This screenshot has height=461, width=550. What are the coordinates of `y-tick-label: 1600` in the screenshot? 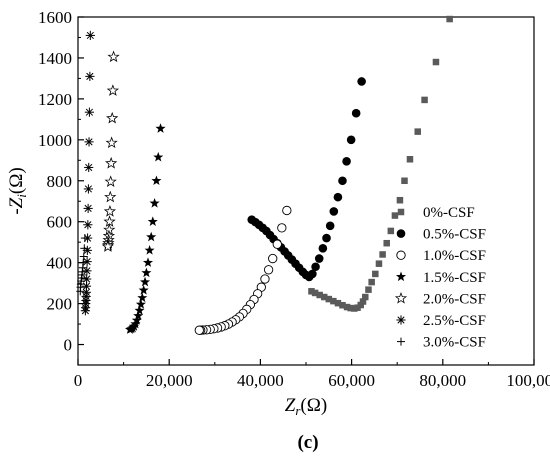 It's located at (55, 17).